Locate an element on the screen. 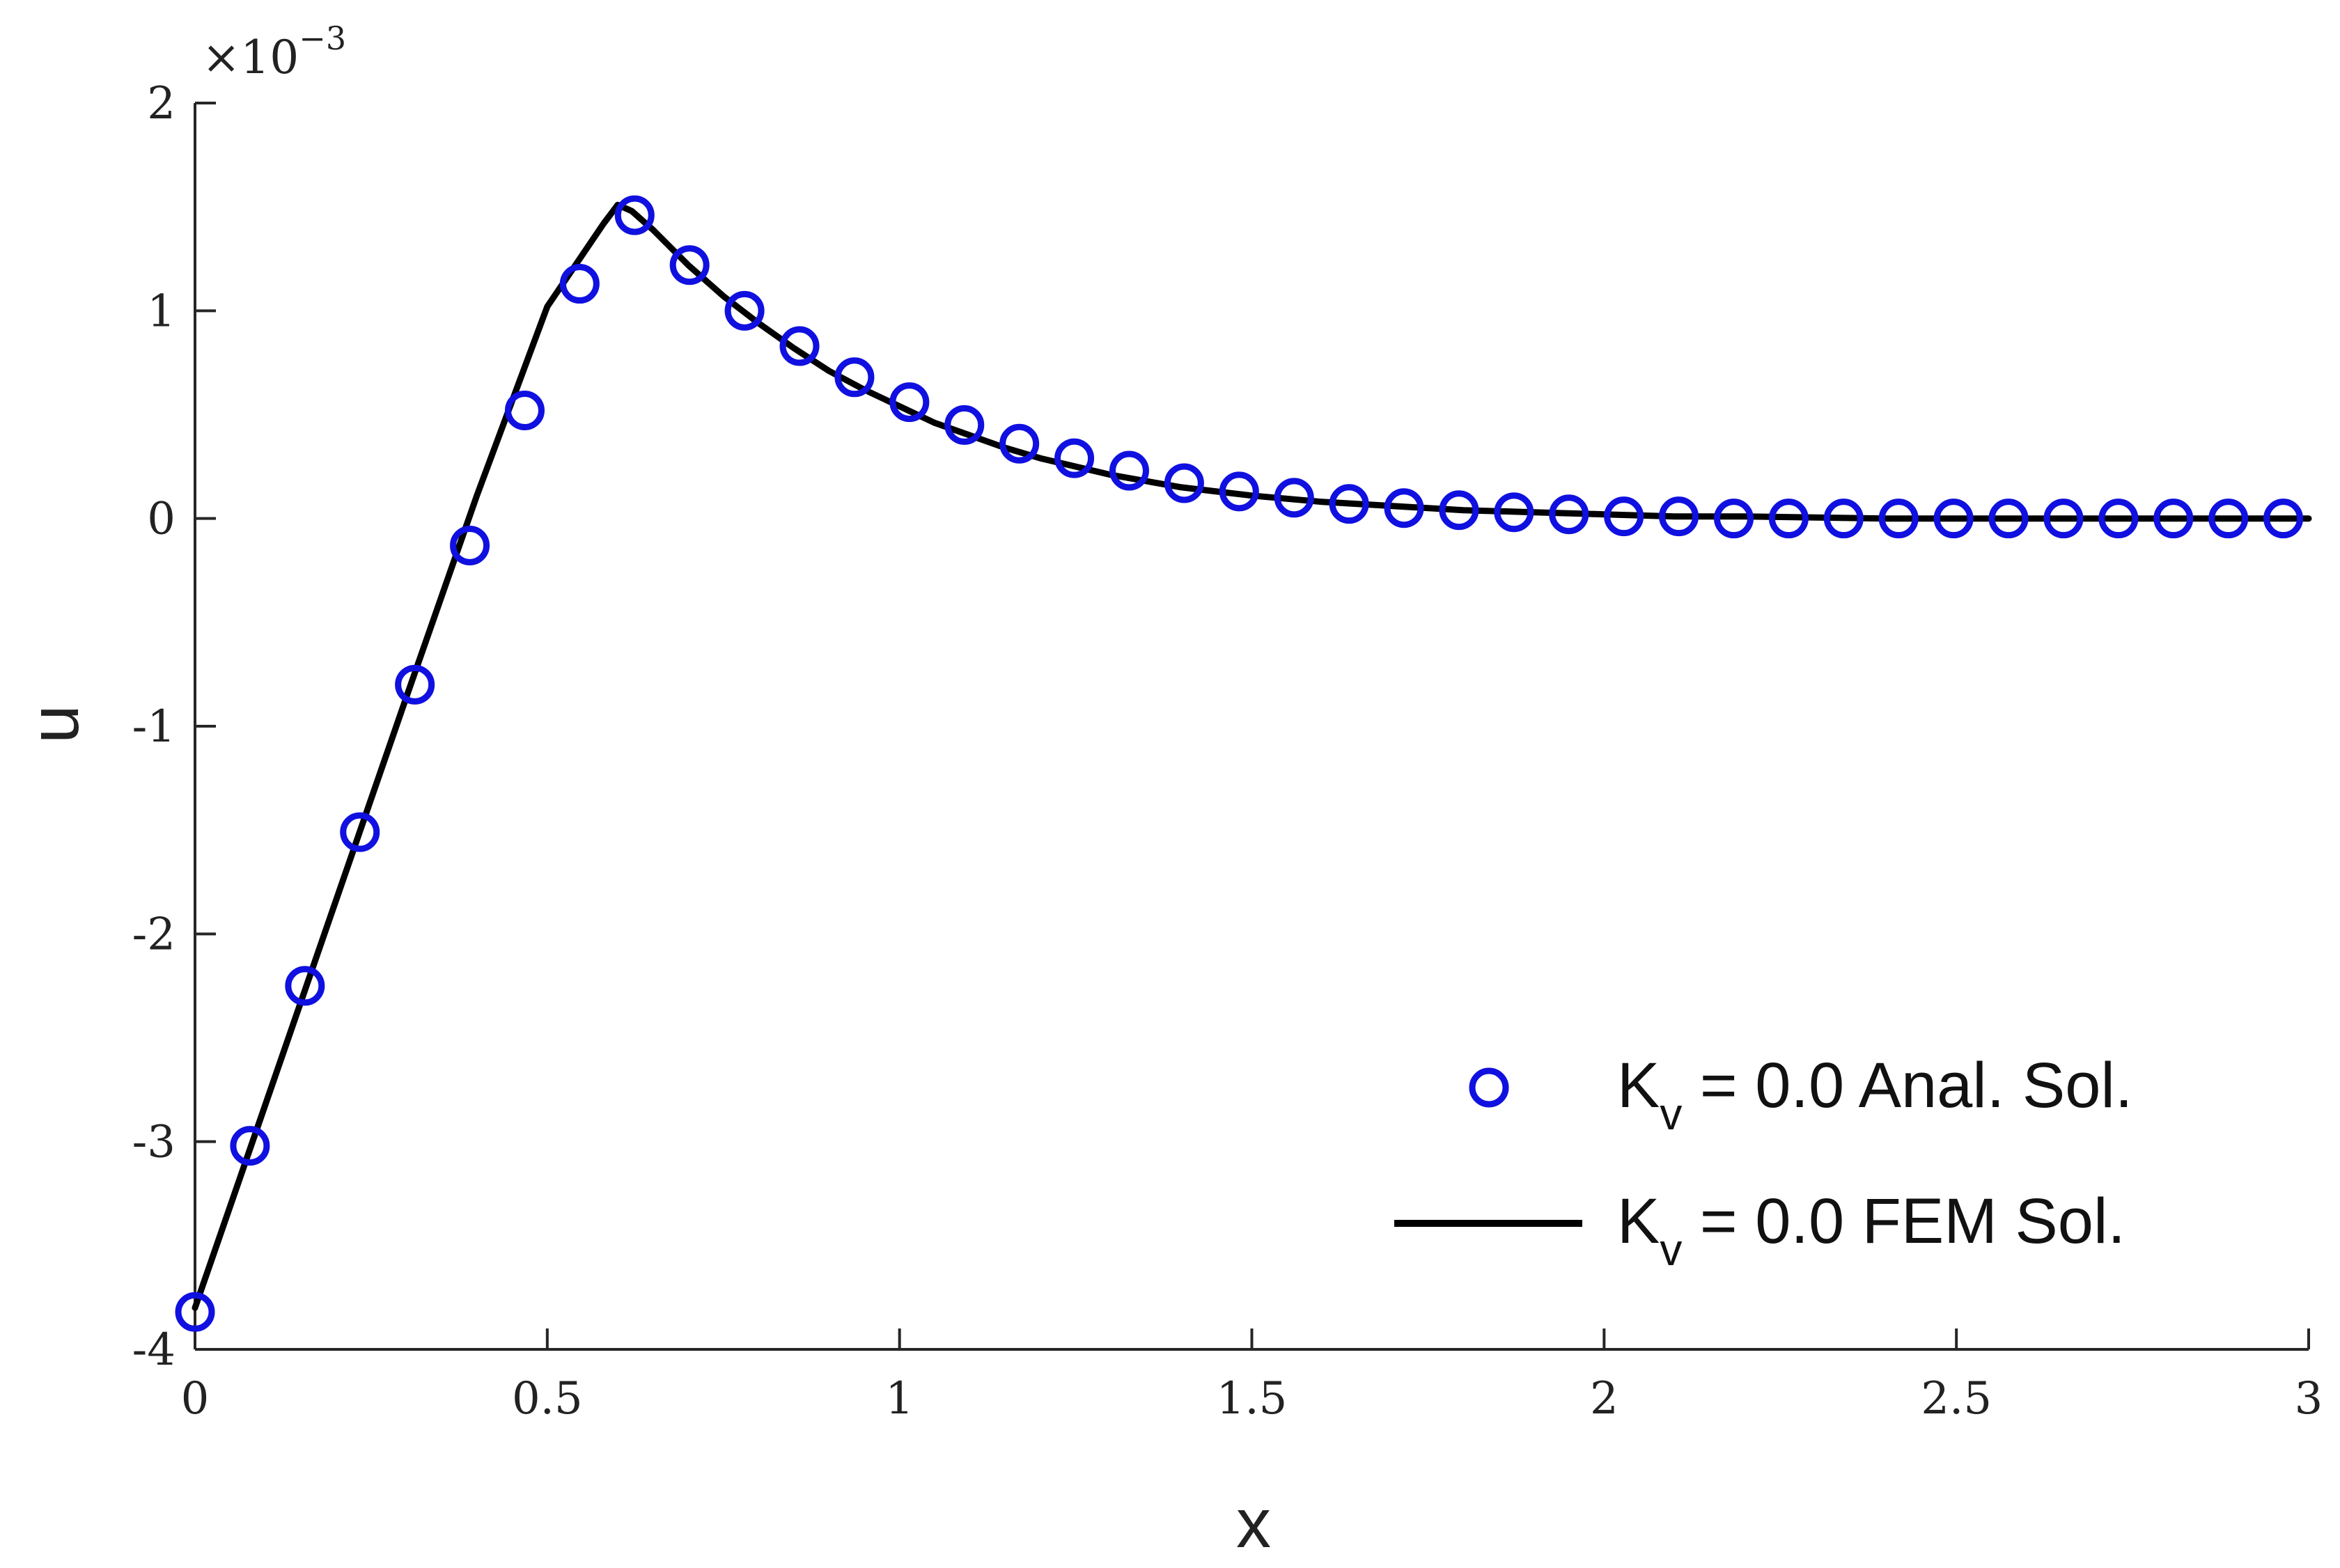 The image size is (2340, 1568). y-tick-label: -3 is located at coordinates (154, 1142).